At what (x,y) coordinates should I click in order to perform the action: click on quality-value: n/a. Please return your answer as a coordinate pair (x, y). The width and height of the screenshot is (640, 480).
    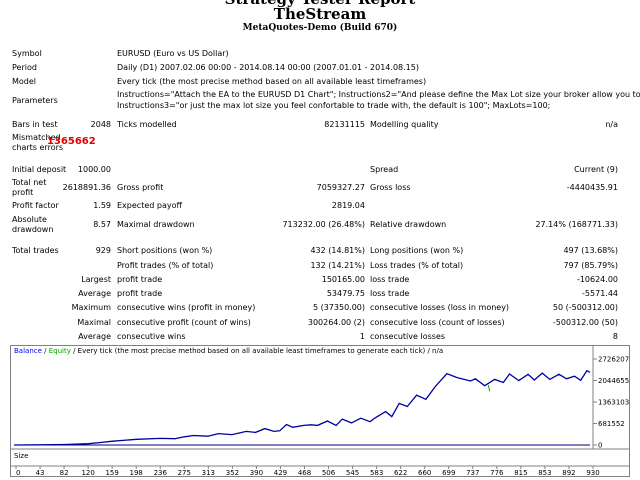
    Looking at the image, I should click on (611, 124).